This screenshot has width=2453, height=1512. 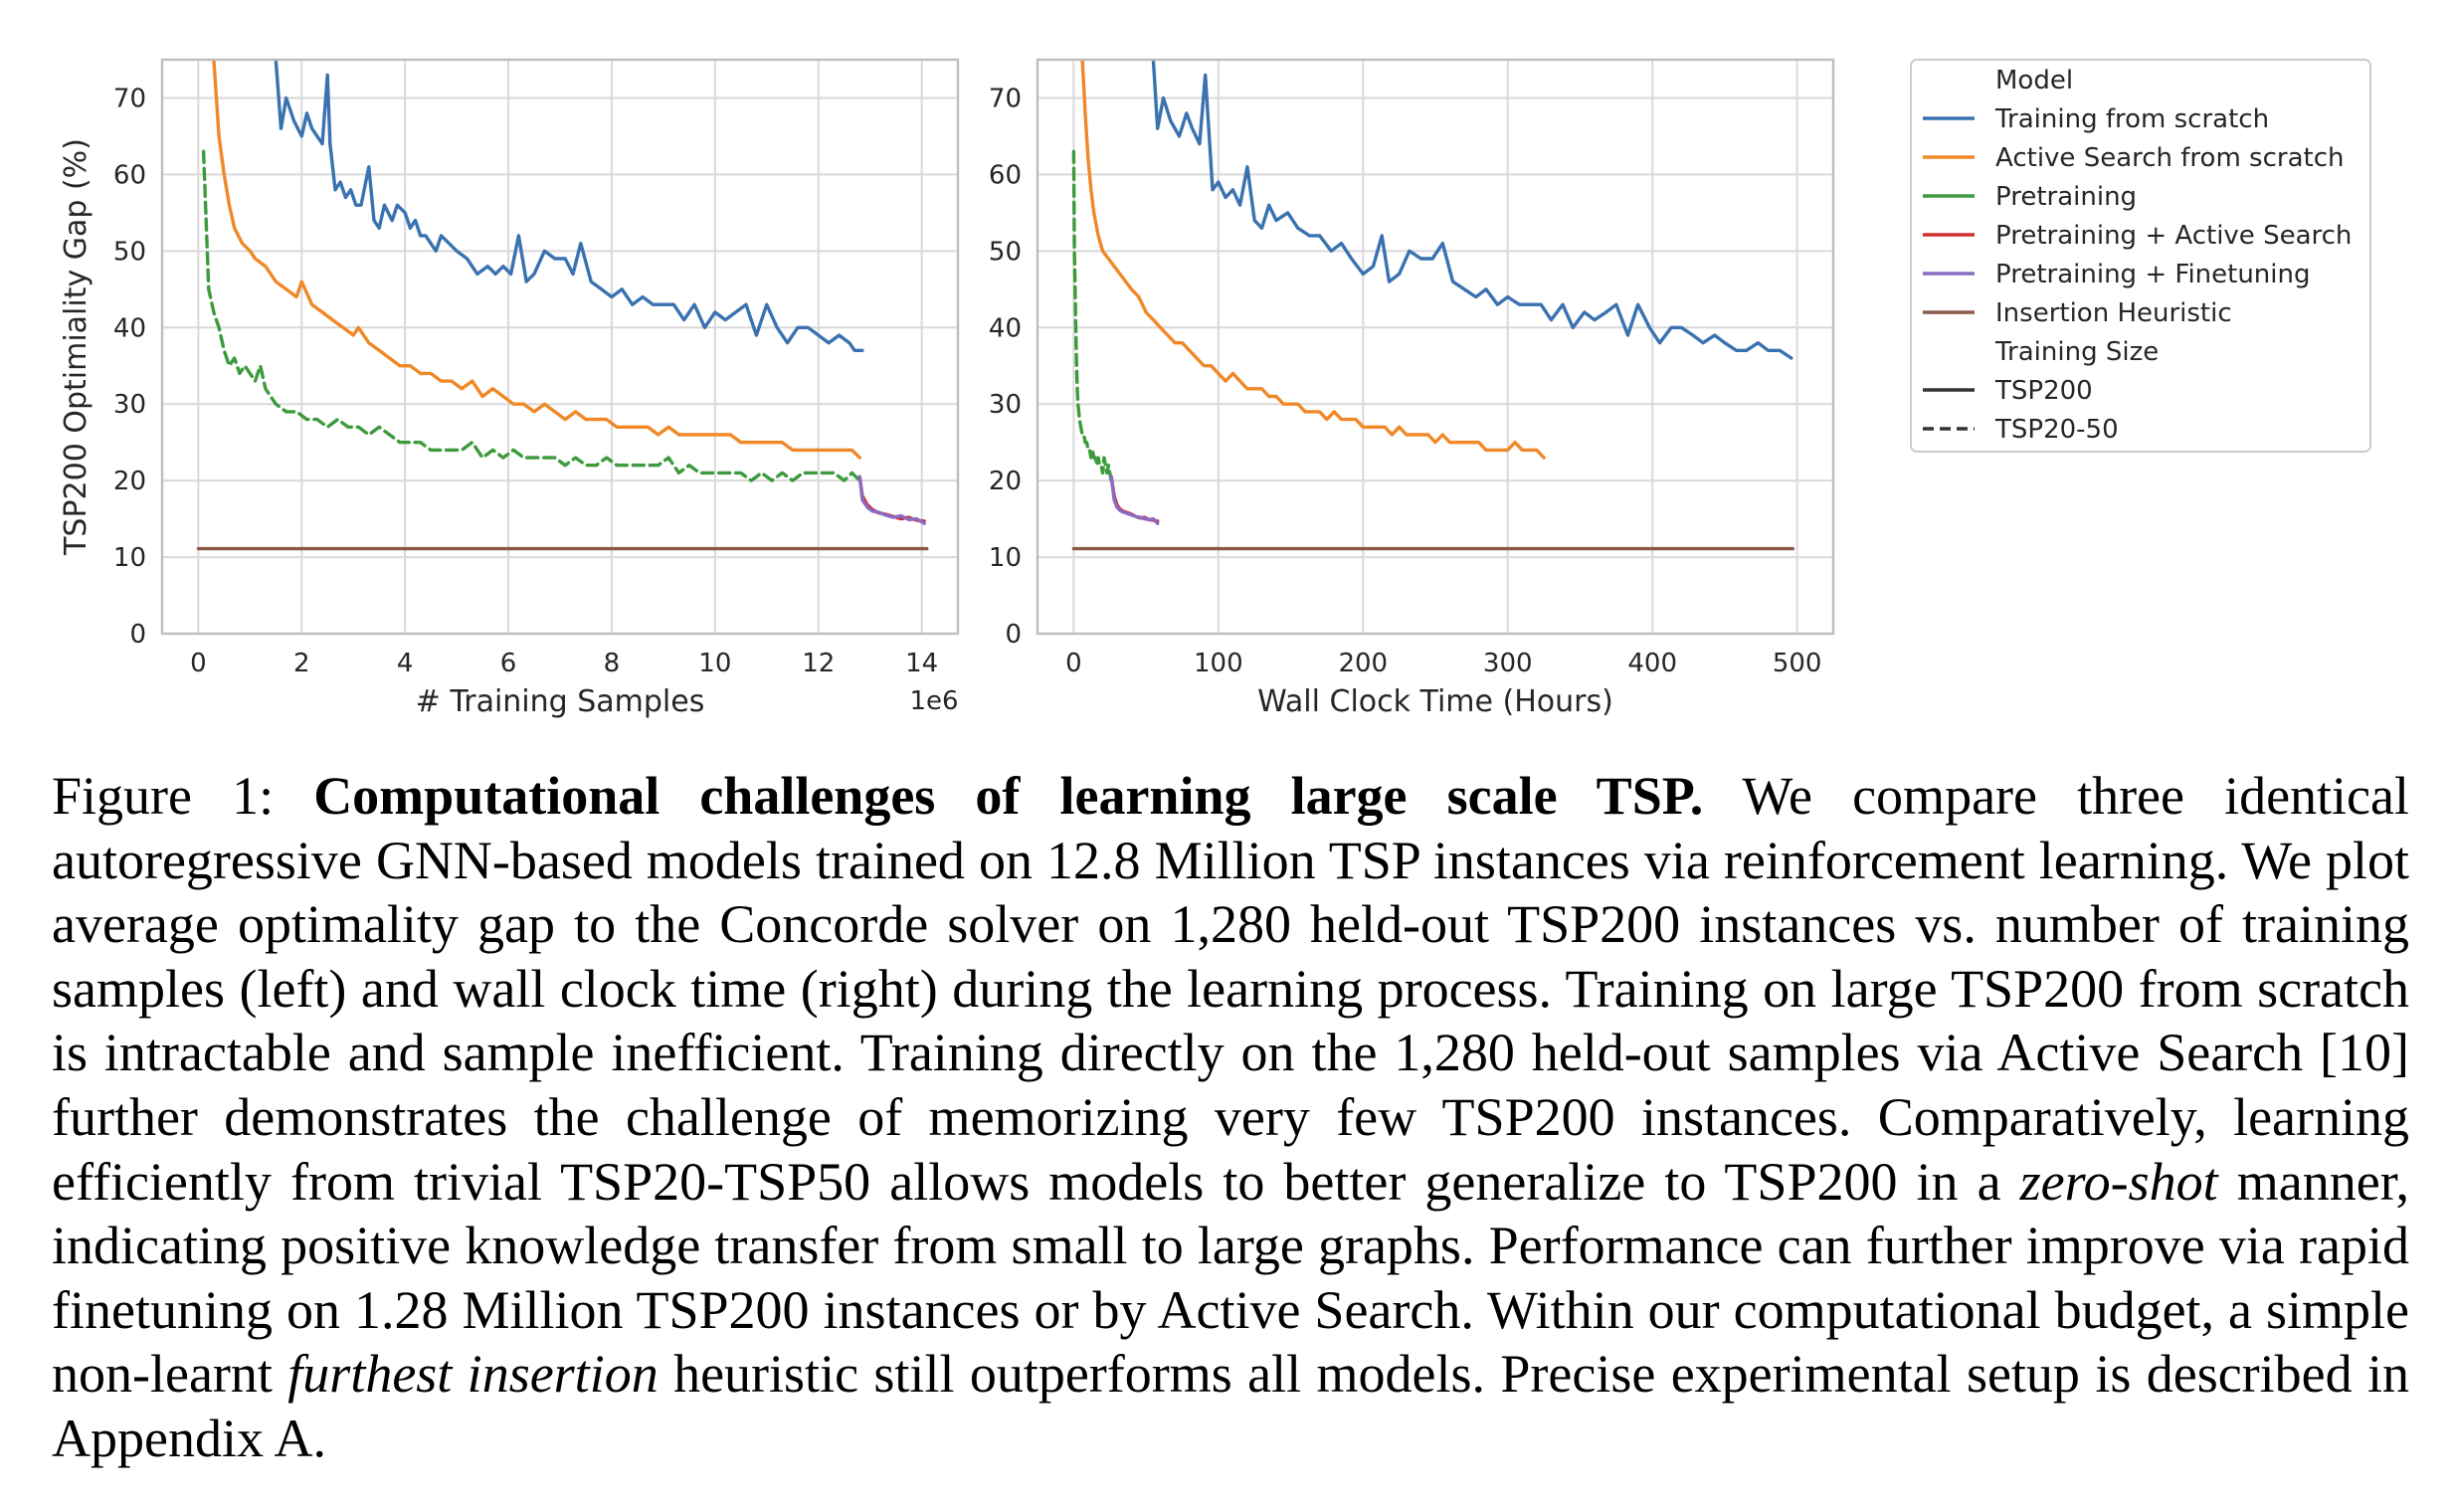 What do you see at coordinates (473, 1374) in the screenshot?
I see `caption-italic-furthest-insertion: furthest insertion` at bounding box center [473, 1374].